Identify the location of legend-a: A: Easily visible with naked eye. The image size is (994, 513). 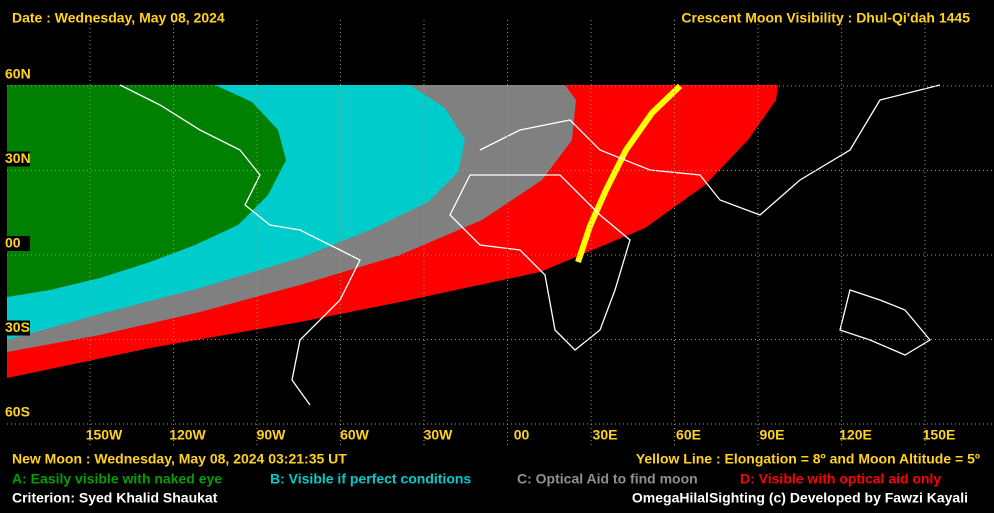
(117, 479).